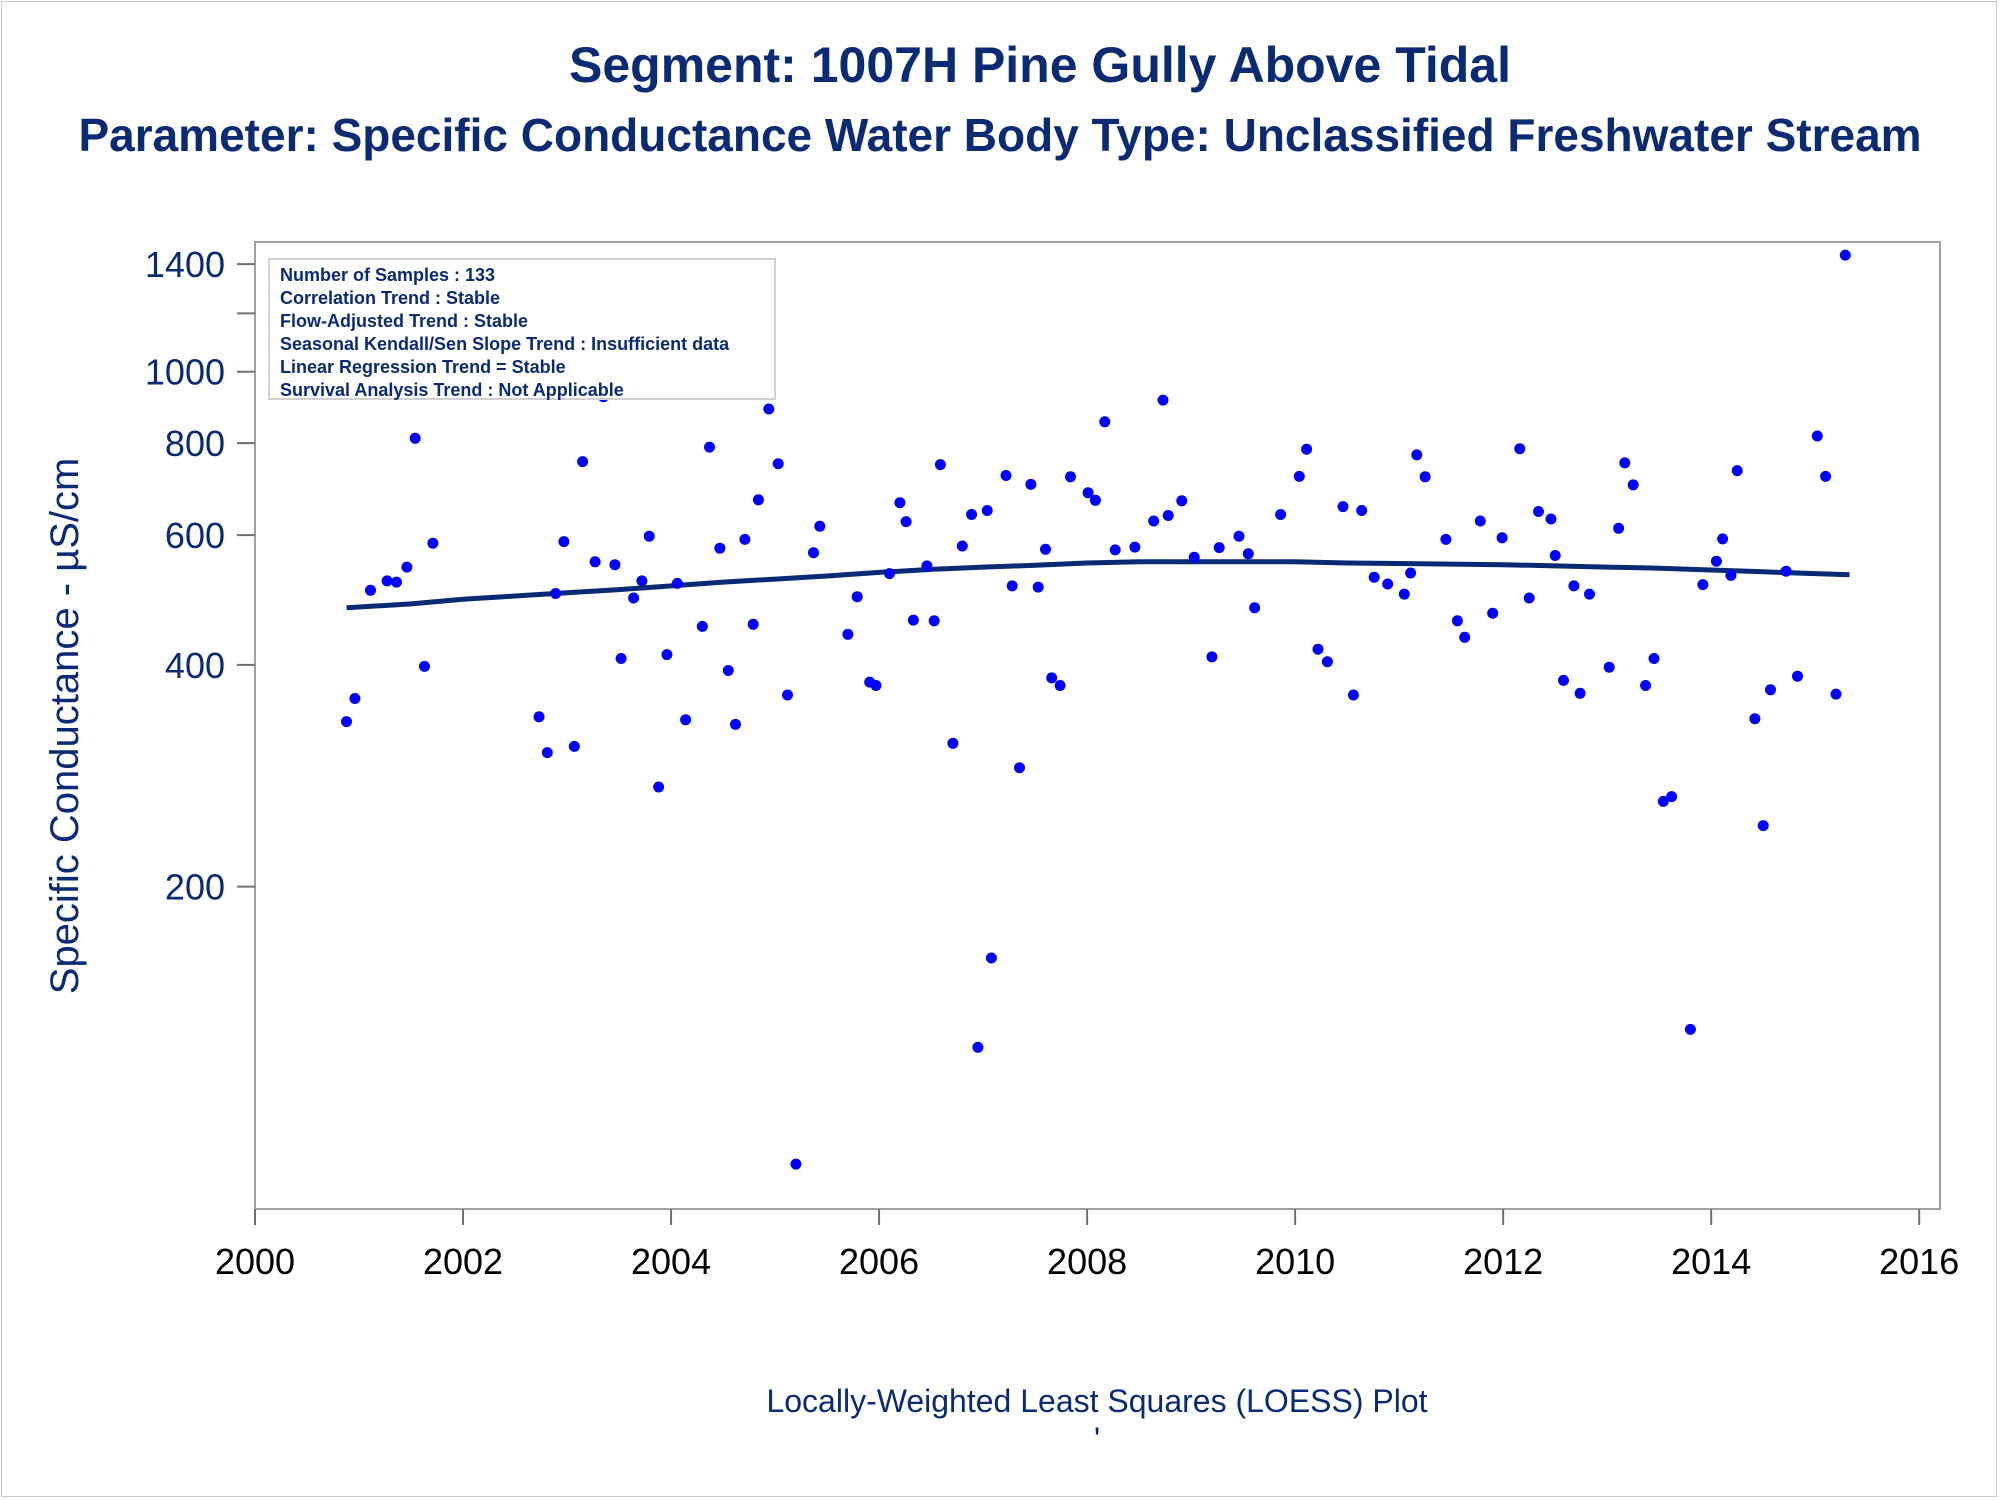  I want to click on y-tick-label: 1000, so click(185, 372).